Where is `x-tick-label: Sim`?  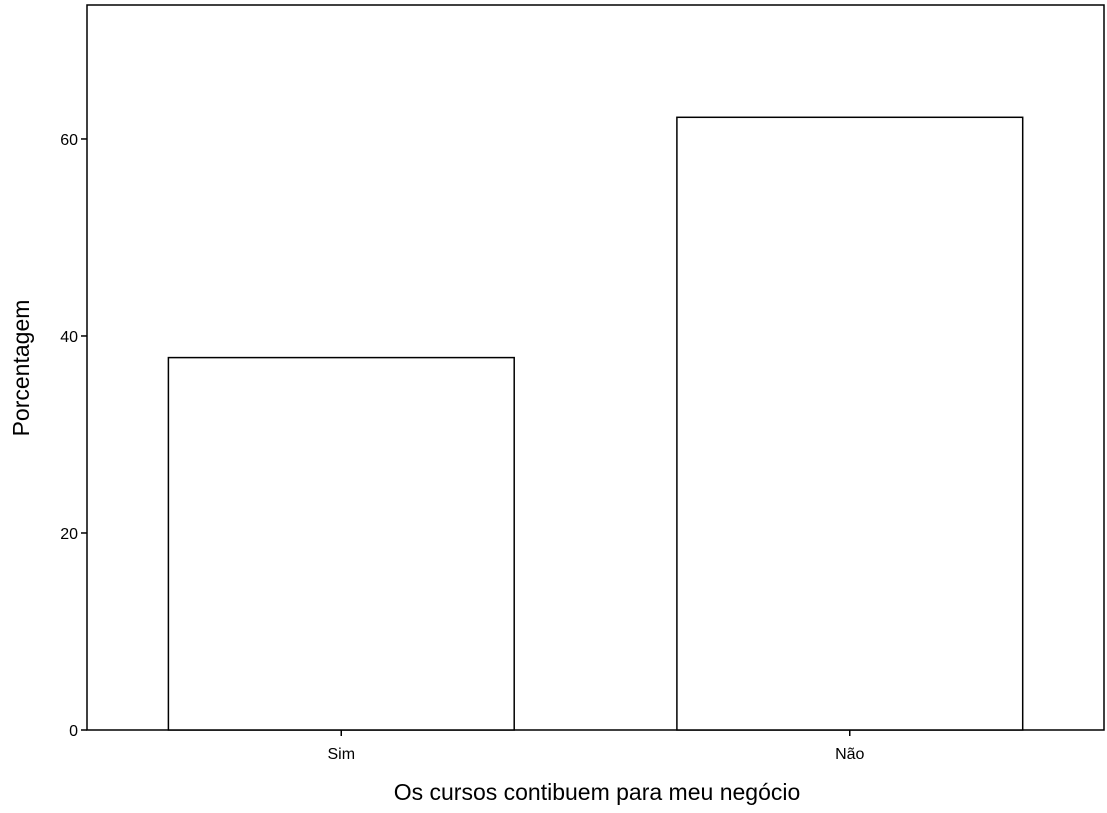 x-tick-label: Sim is located at coordinates (341, 754).